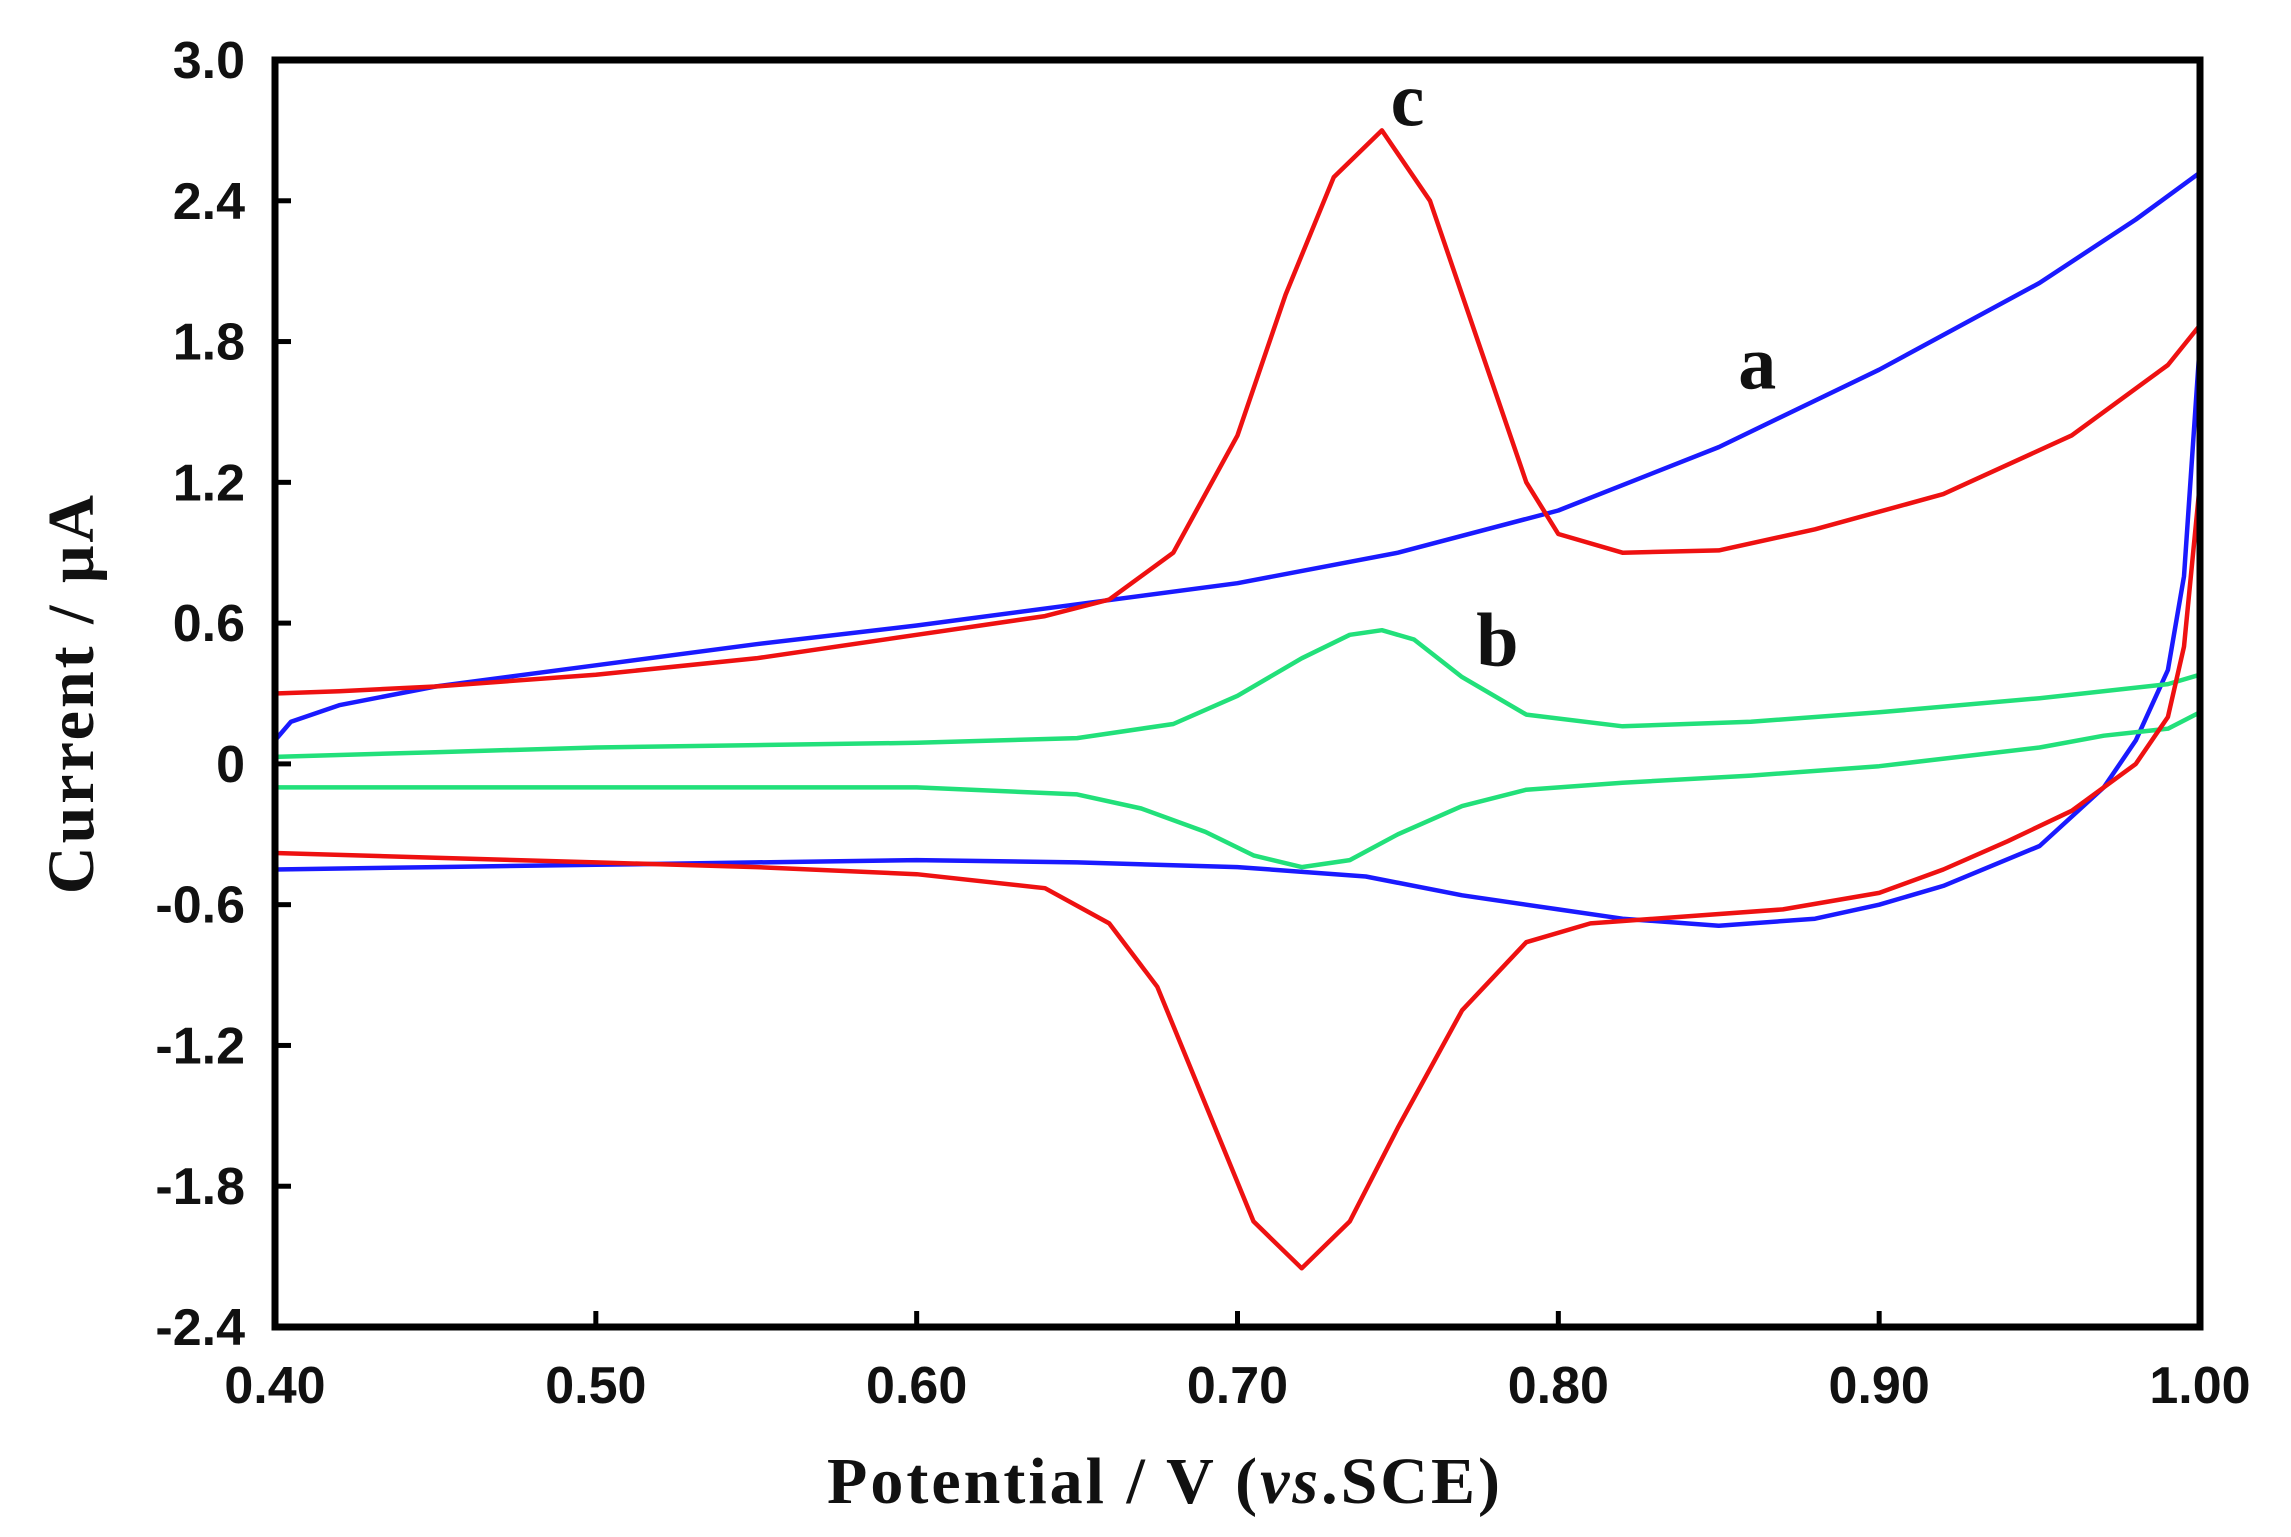 The image size is (2291, 1537). What do you see at coordinates (200, 1046) in the screenshot?
I see `y-tick-label: -1.2` at bounding box center [200, 1046].